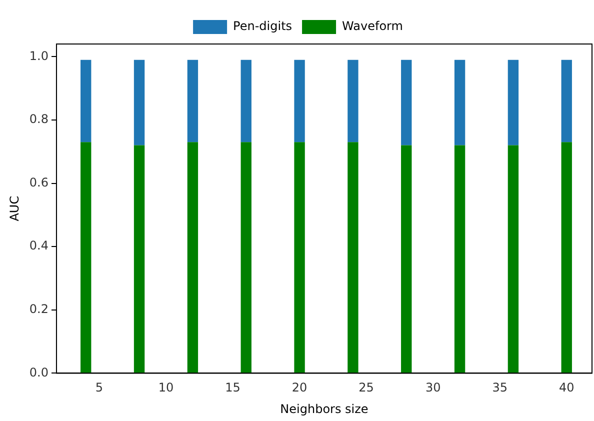  What do you see at coordinates (38, 55) in the screenshot?
I see `y-tick-label: 1.0` at bounding box center [38, 55].